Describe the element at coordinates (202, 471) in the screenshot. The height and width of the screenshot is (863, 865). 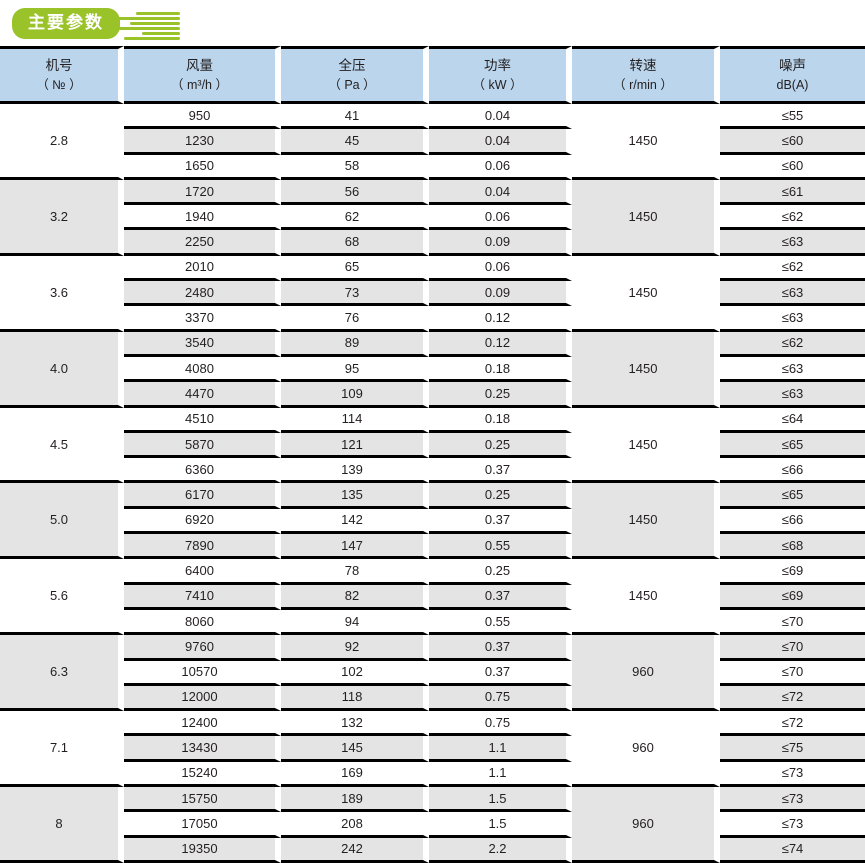
I see `cell-flow: 6360` at that location.